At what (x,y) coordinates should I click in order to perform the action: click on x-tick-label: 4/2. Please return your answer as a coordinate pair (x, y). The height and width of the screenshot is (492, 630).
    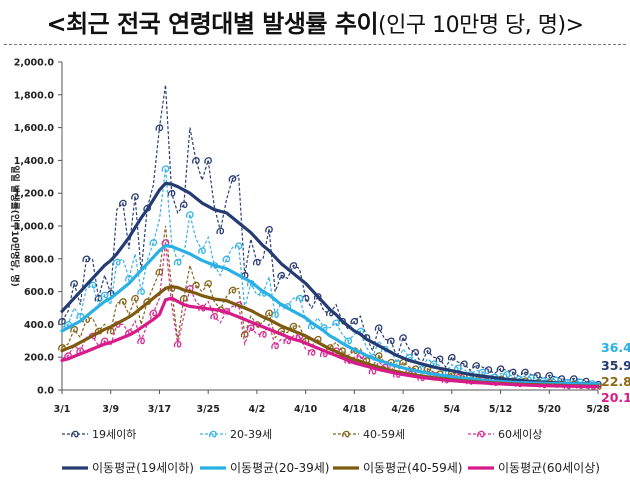
    Looking at the image, I should click on (257, 409).